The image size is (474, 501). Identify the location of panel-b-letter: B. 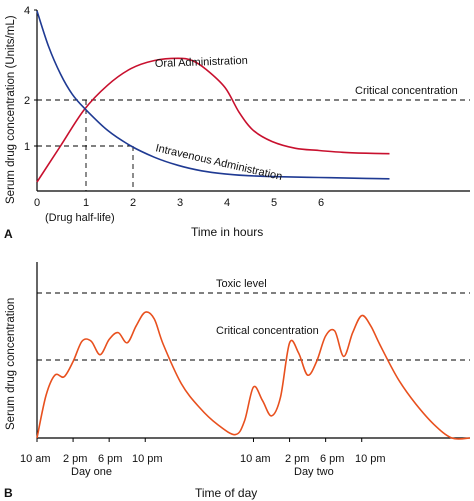
(8, 493).